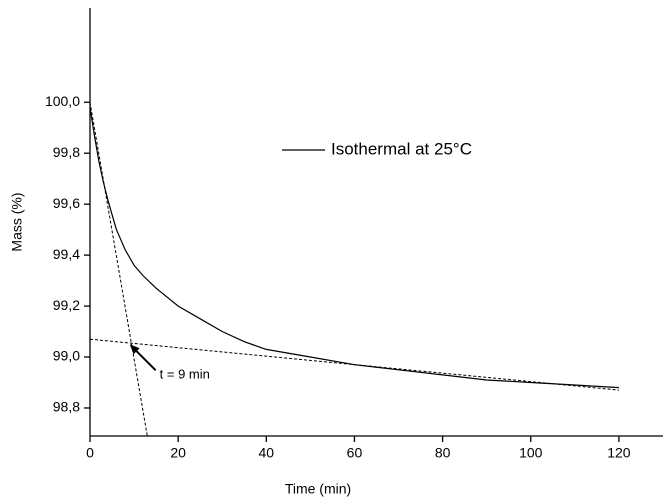  What do you see at coordinates (66, 305) in the screenshot?
I see `y-tick-label: 99,2` at bounding box center [66, 305].